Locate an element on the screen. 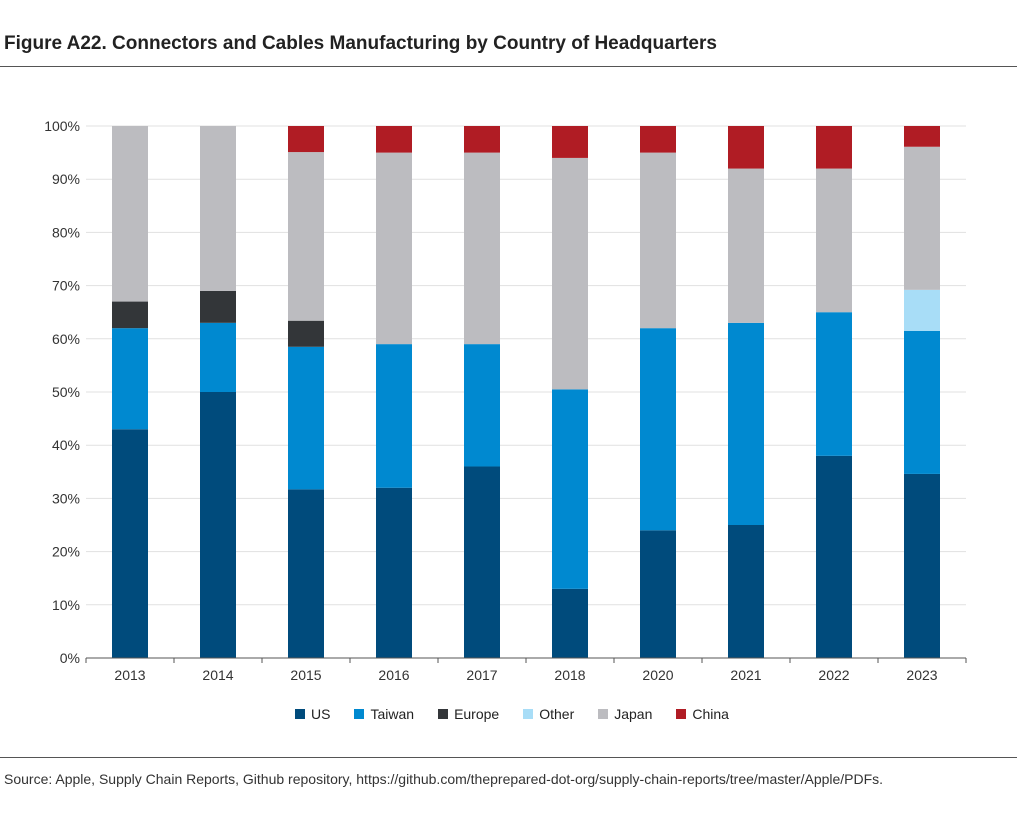 This screenshot has height=840, width=1024. y-tick-label: 60% is located at coordinates (66, 339).